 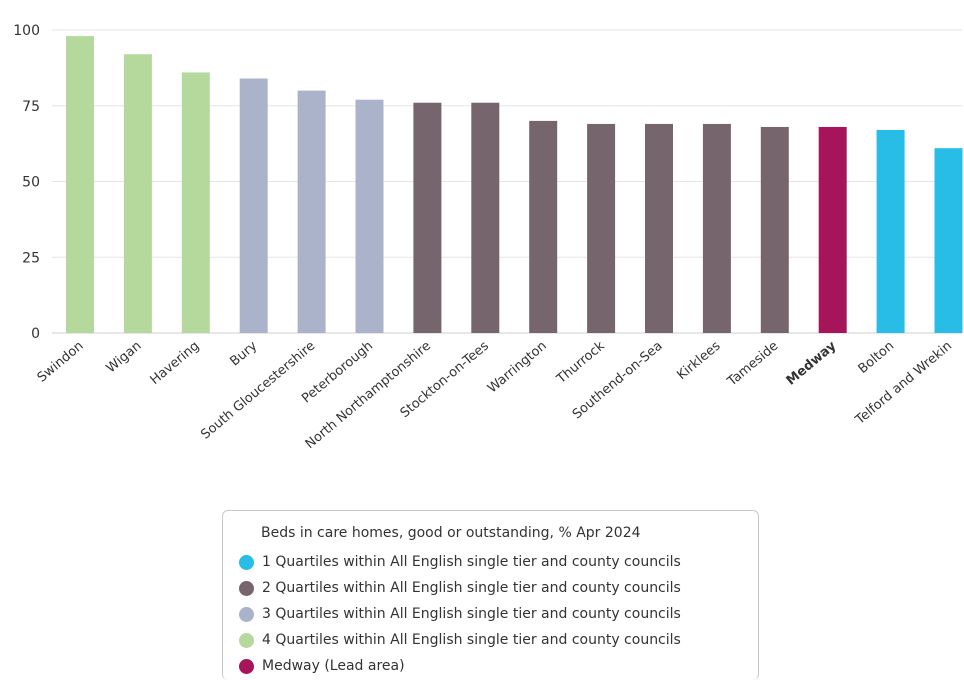 What do you see at coordinates (832, 230) in the screenshot?
I see `bar-medway` at bounding box center [832, 230].